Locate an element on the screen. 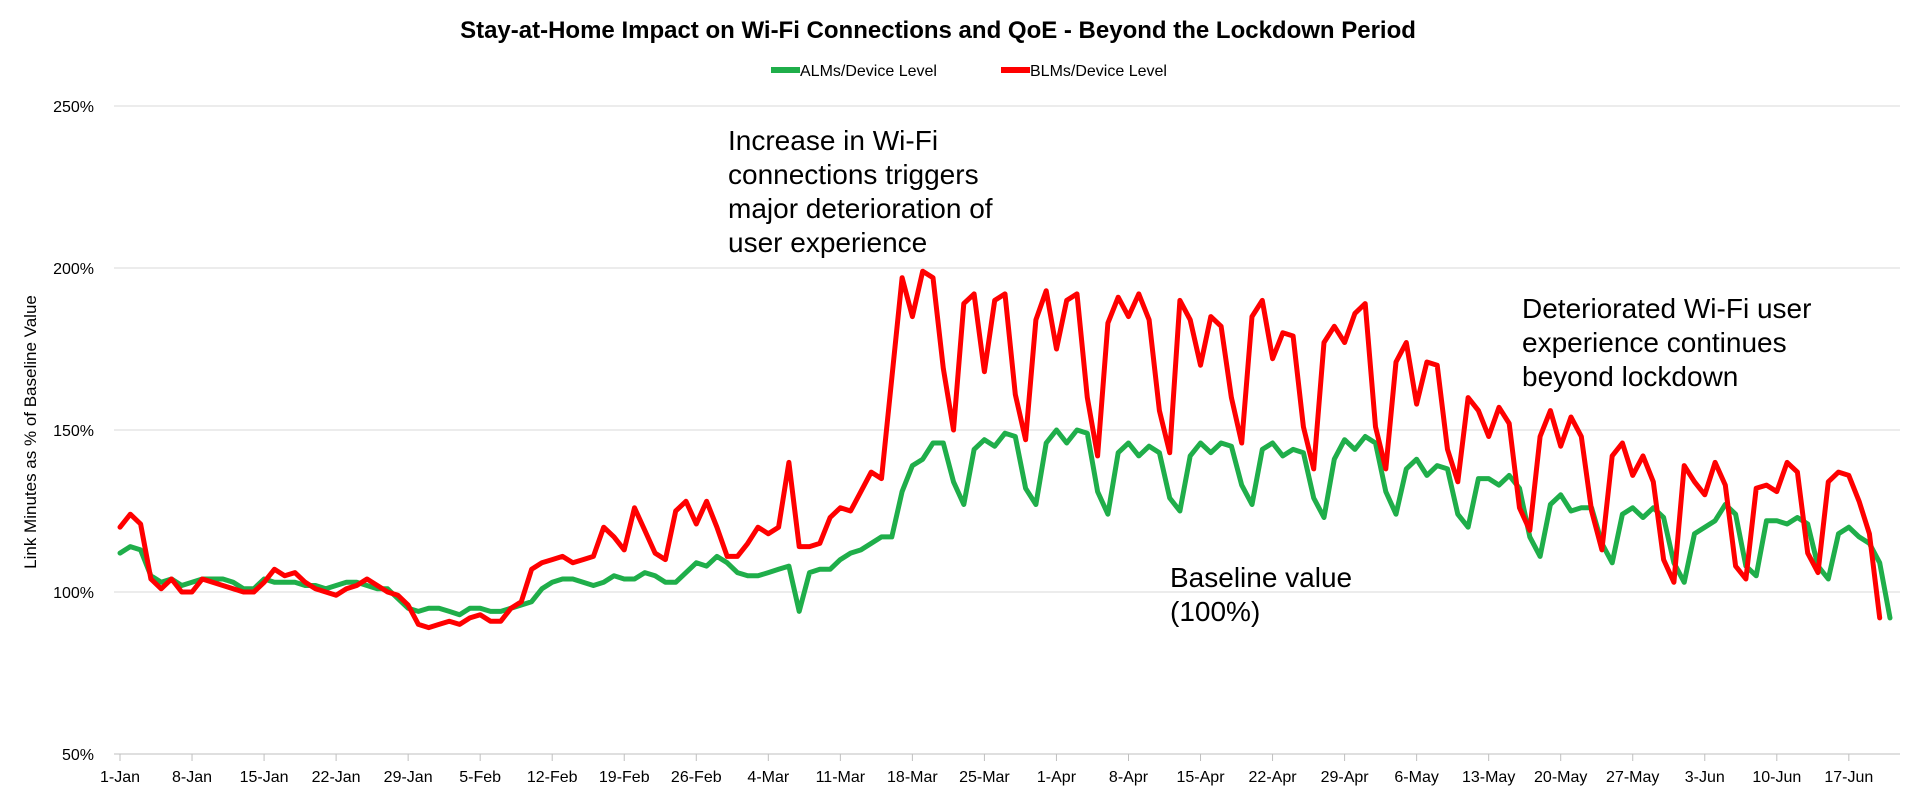  x-tick-label: 8-Jan is located at coordinates (192, 777).